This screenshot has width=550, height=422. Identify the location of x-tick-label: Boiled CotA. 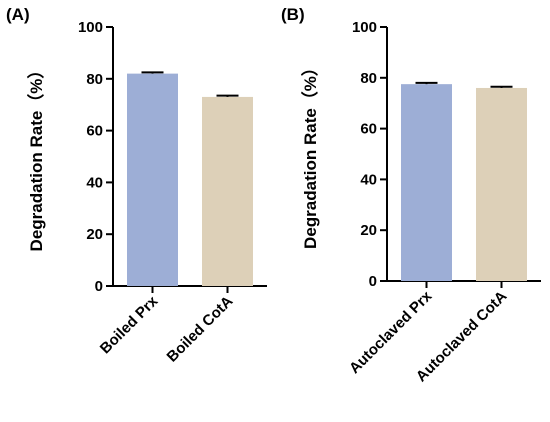
(200, 329).